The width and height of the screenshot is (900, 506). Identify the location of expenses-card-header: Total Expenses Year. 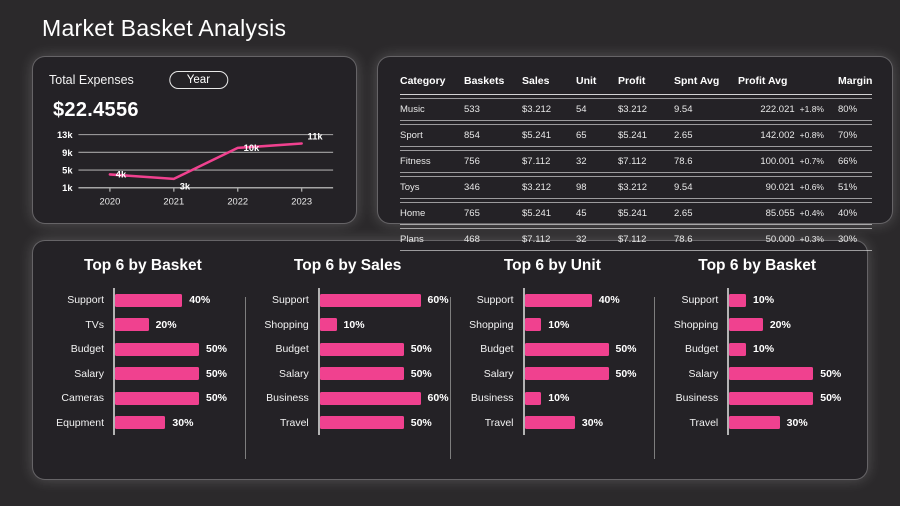
(192, 80).